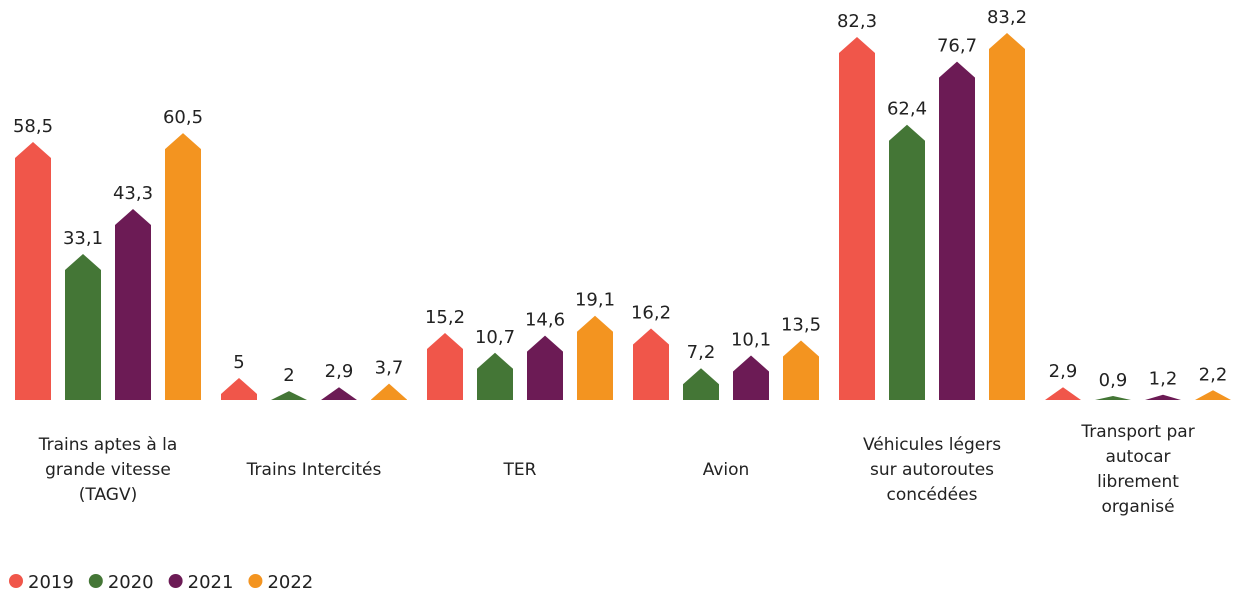 This screenshot has height=595, width=1235. I want to click on value-label: 13,5, so click(801, 324).